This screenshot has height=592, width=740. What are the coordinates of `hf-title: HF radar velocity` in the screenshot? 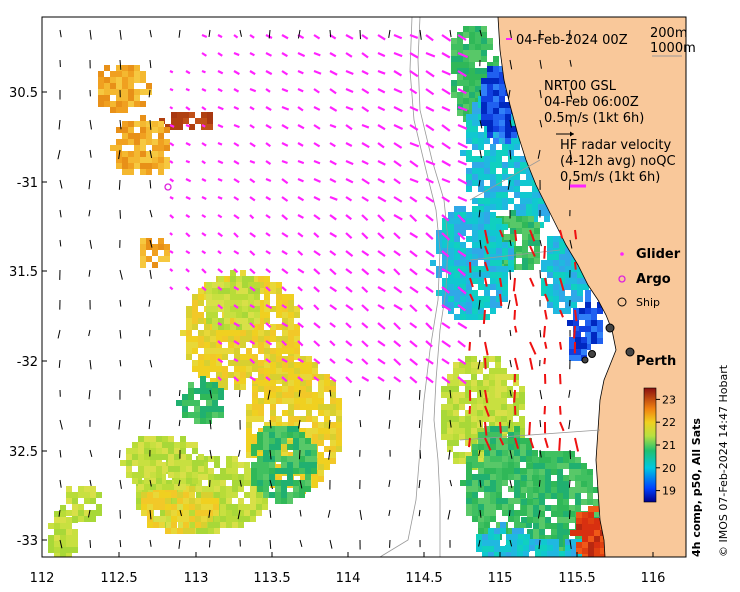 It's located at (616, 145).